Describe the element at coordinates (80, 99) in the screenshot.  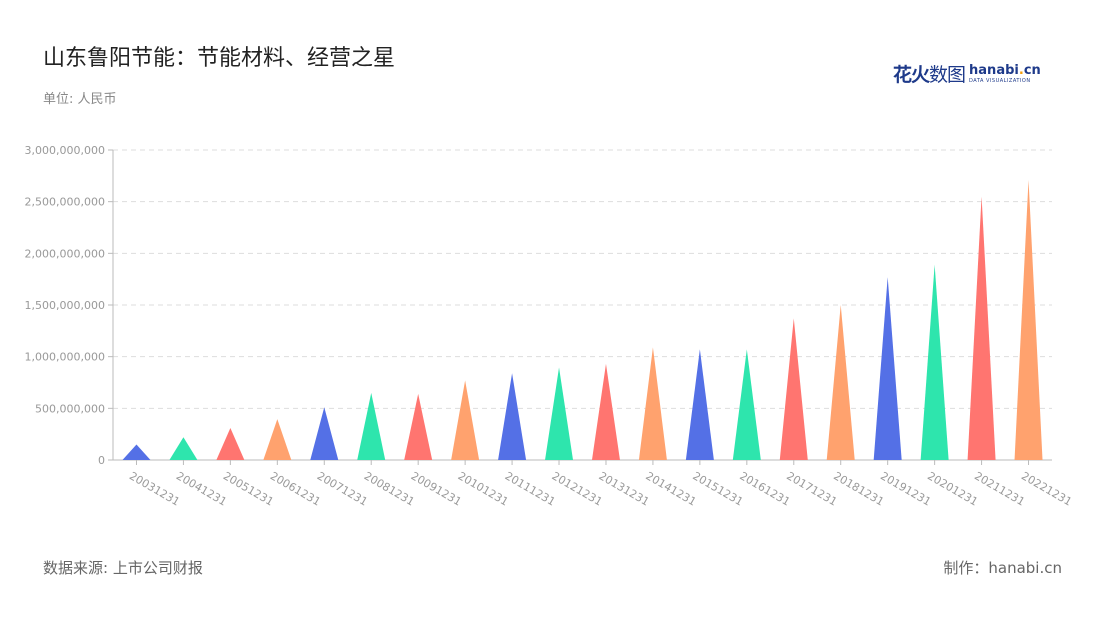
I see `unit-label: 单位: 人民币` at that location.